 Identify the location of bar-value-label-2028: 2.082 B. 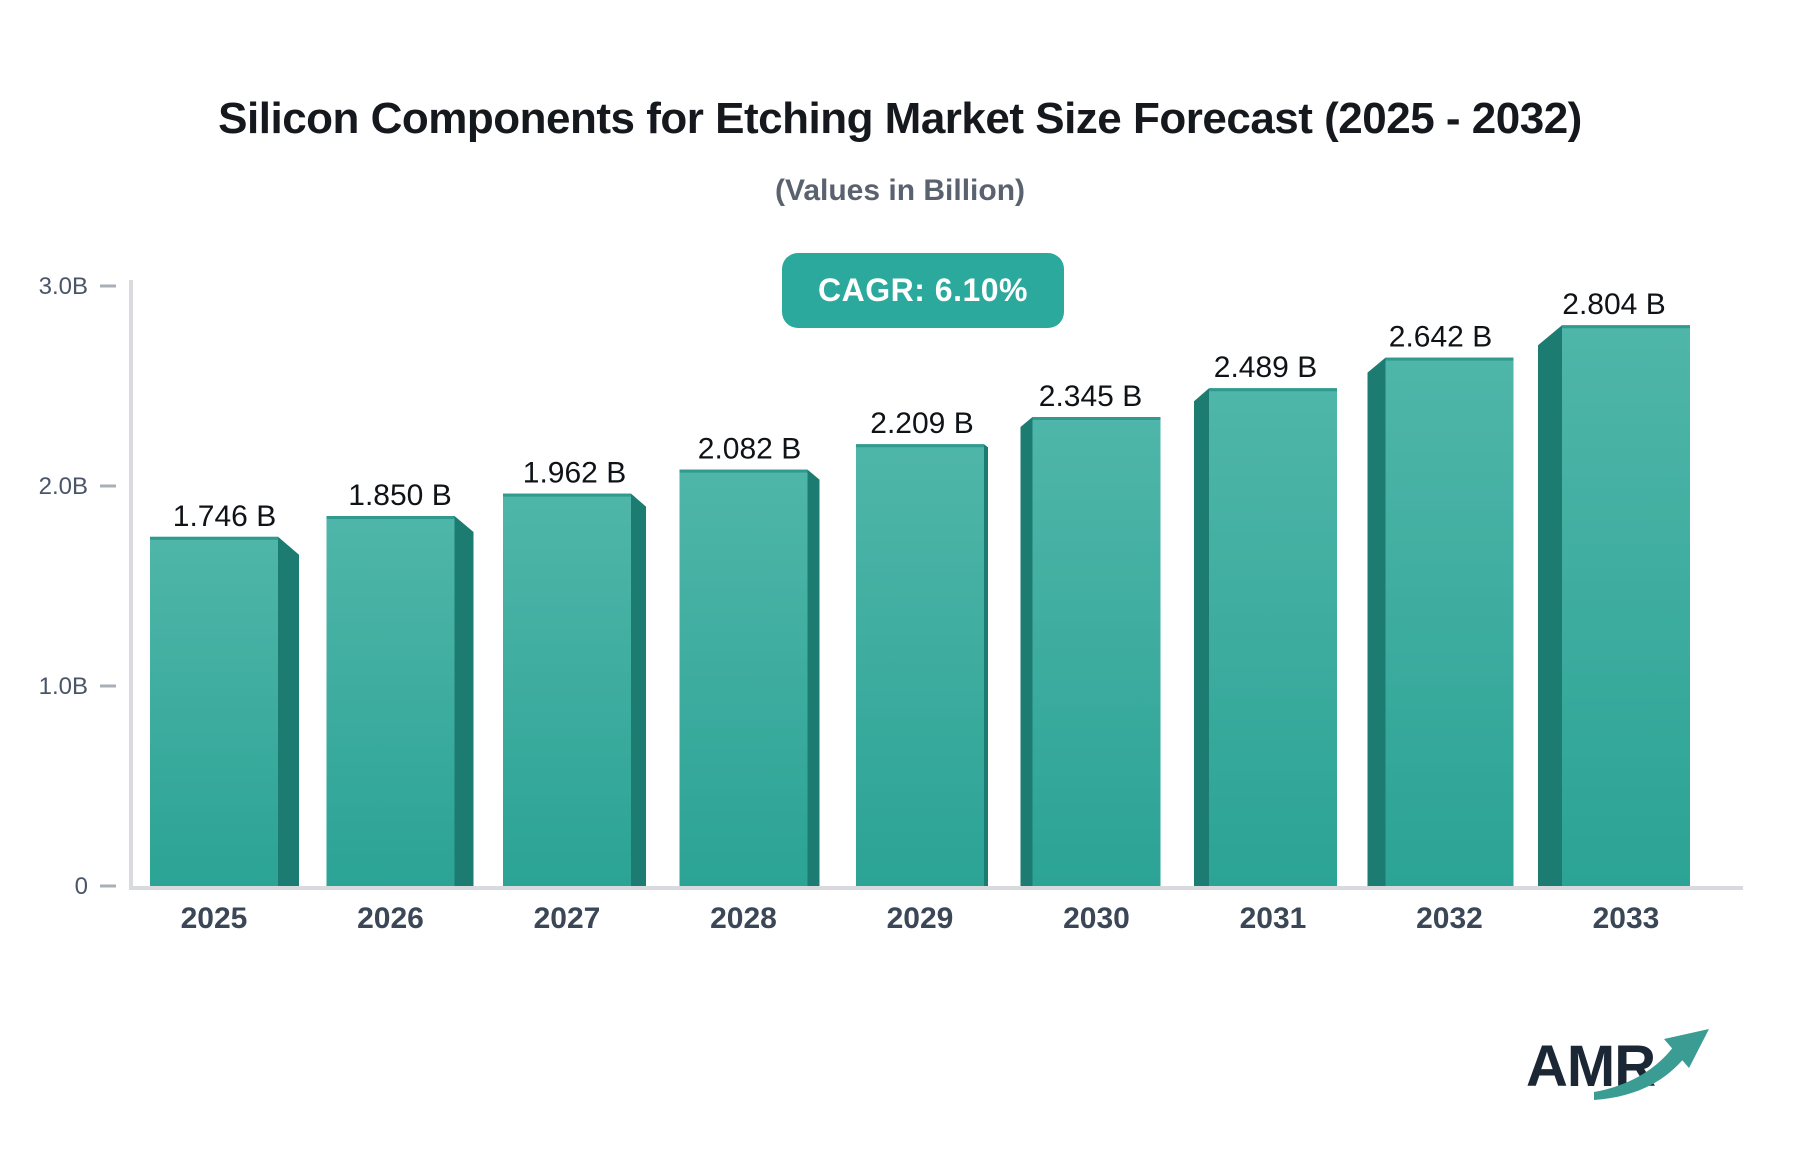
(749, 449).